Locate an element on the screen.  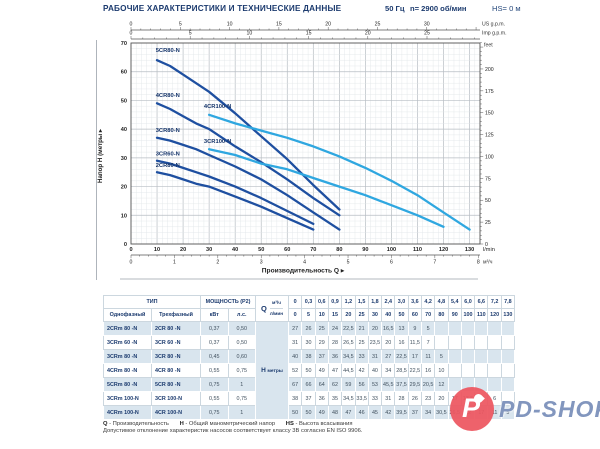
head-value: 40 is located at coordinates (375, 370).